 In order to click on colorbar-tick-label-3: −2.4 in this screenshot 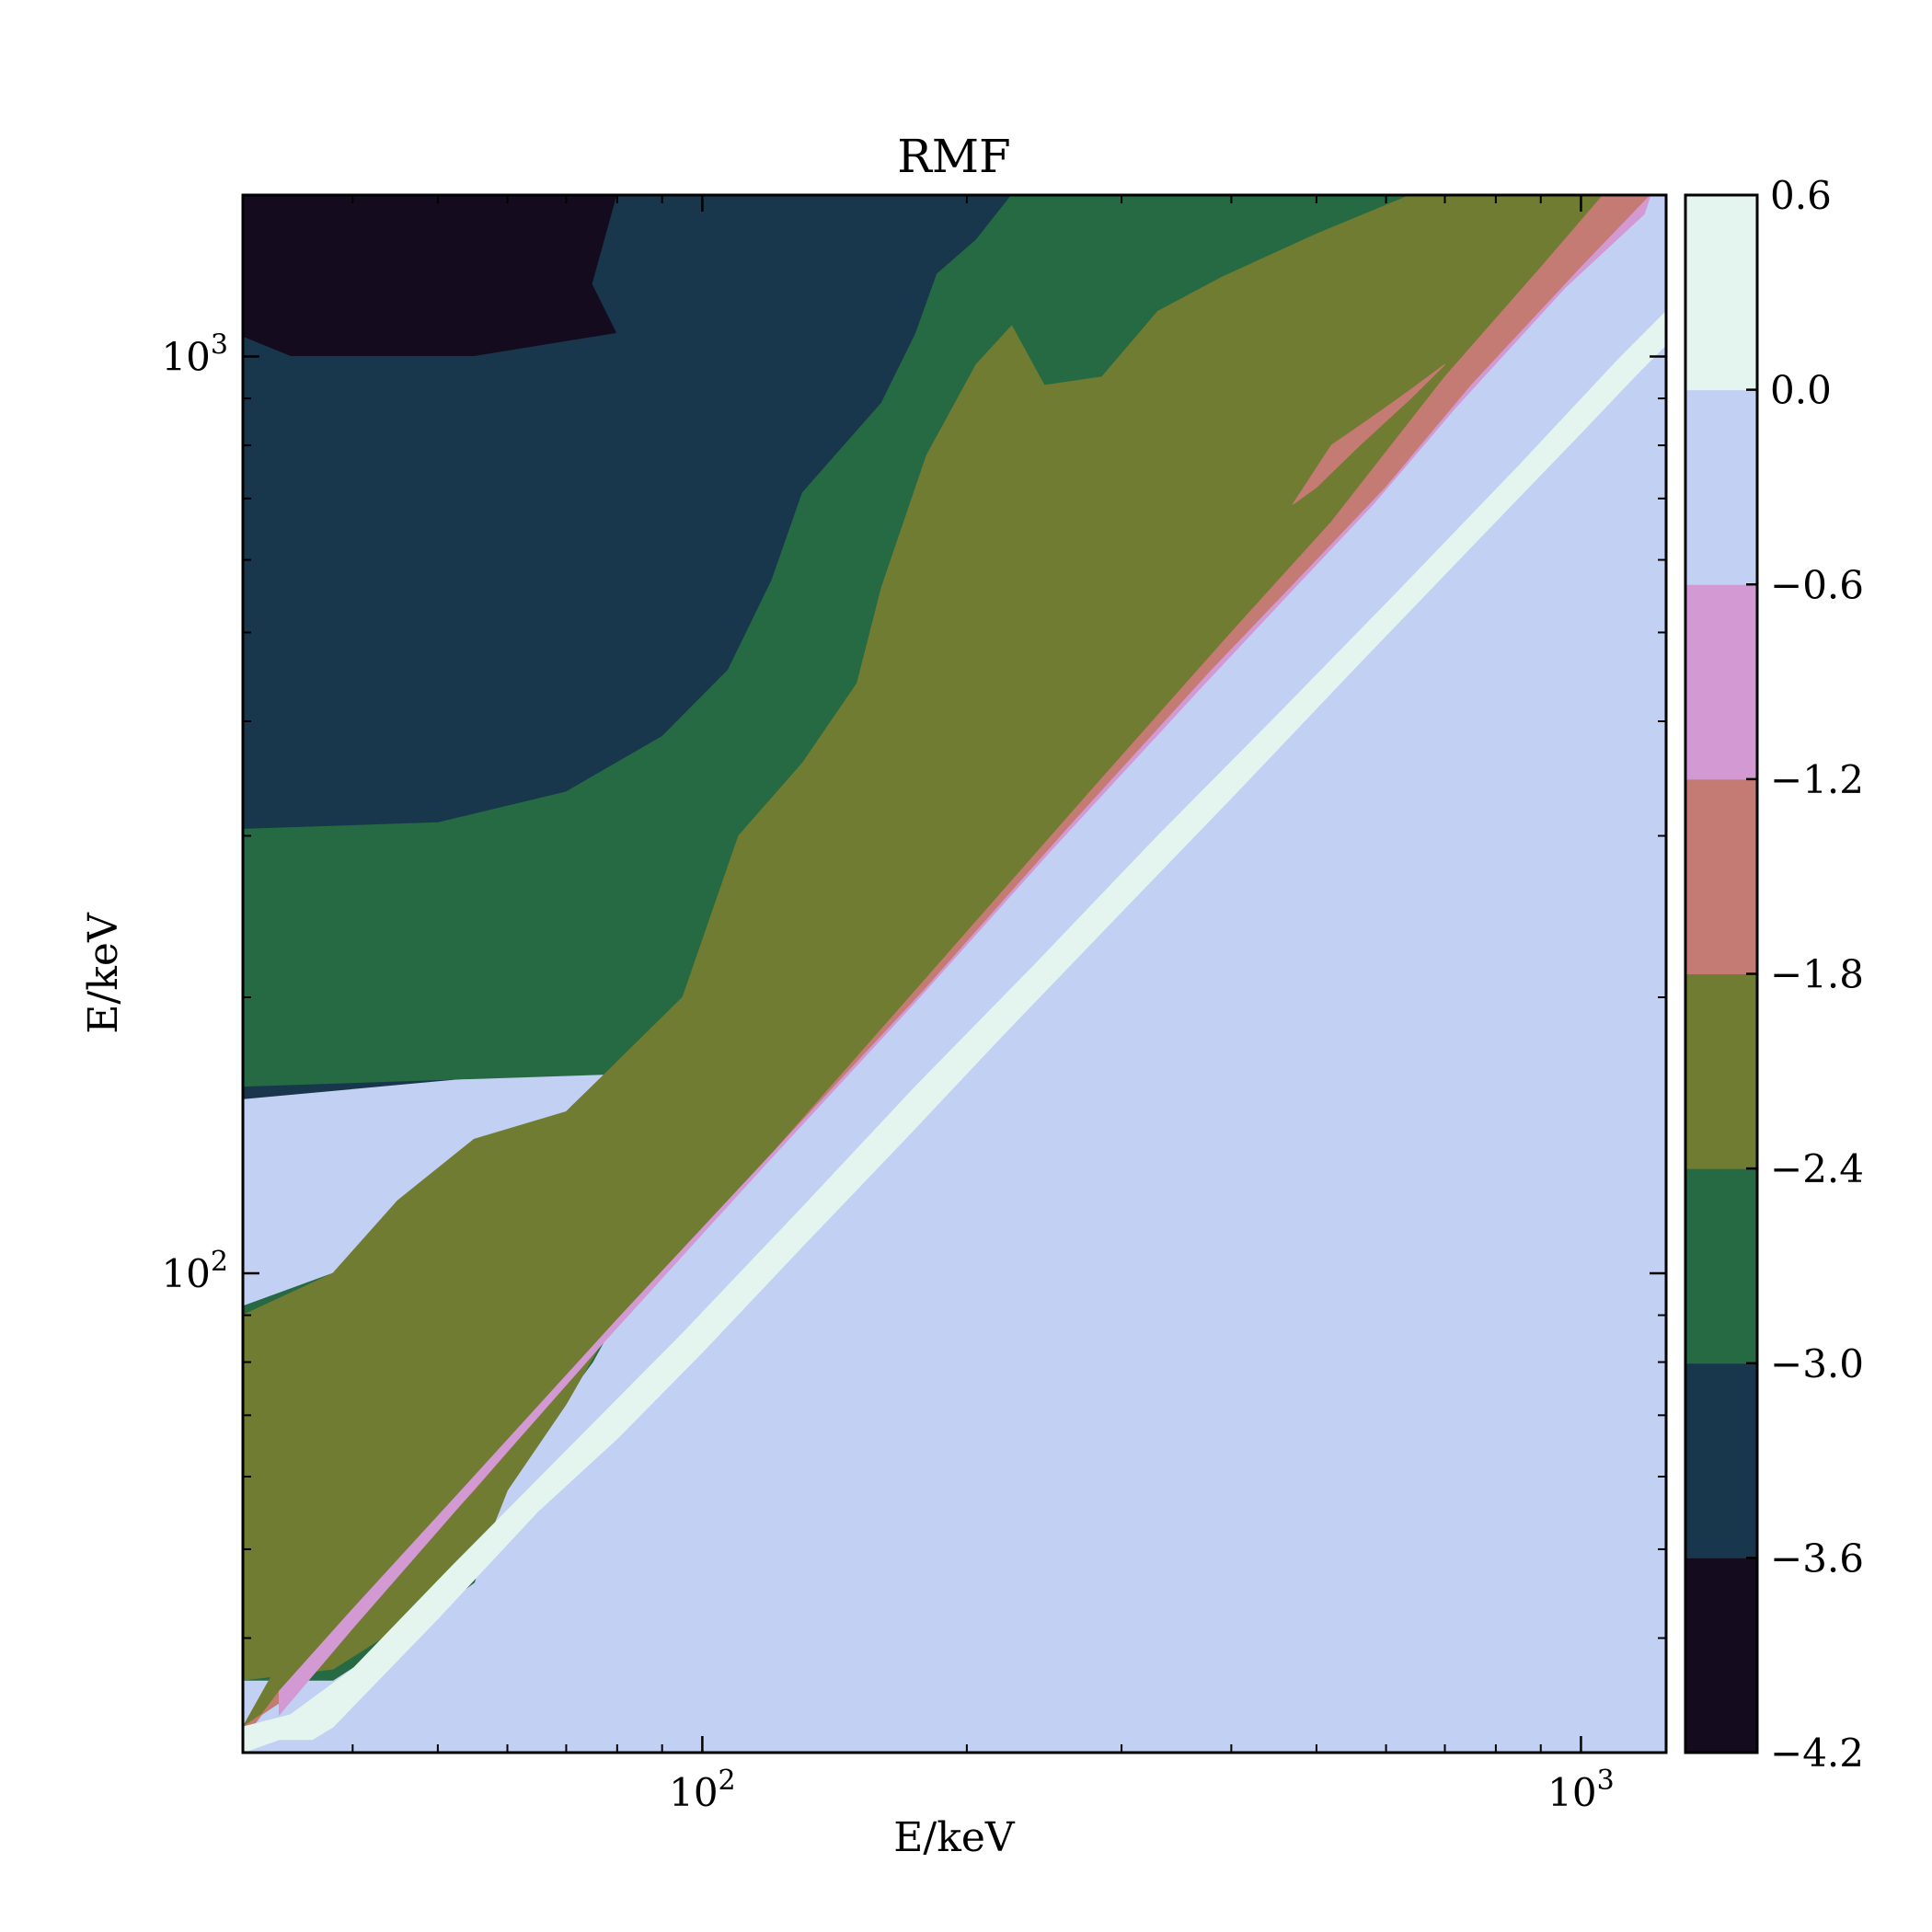, I will do `click(1817, 1168)`.